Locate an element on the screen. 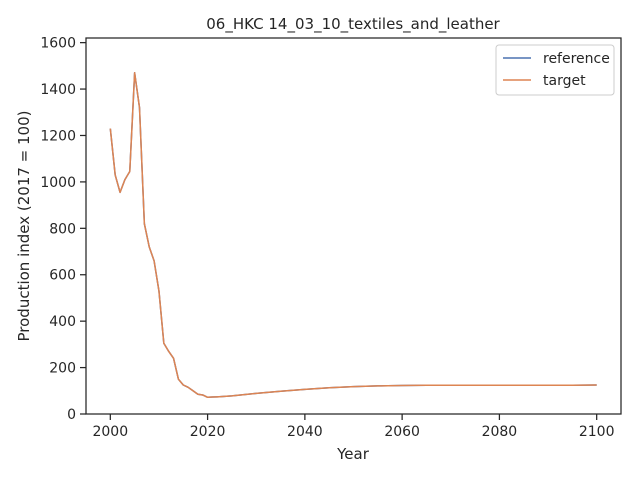  x-tick-label: 2040 is located at coordinates (305, 432).